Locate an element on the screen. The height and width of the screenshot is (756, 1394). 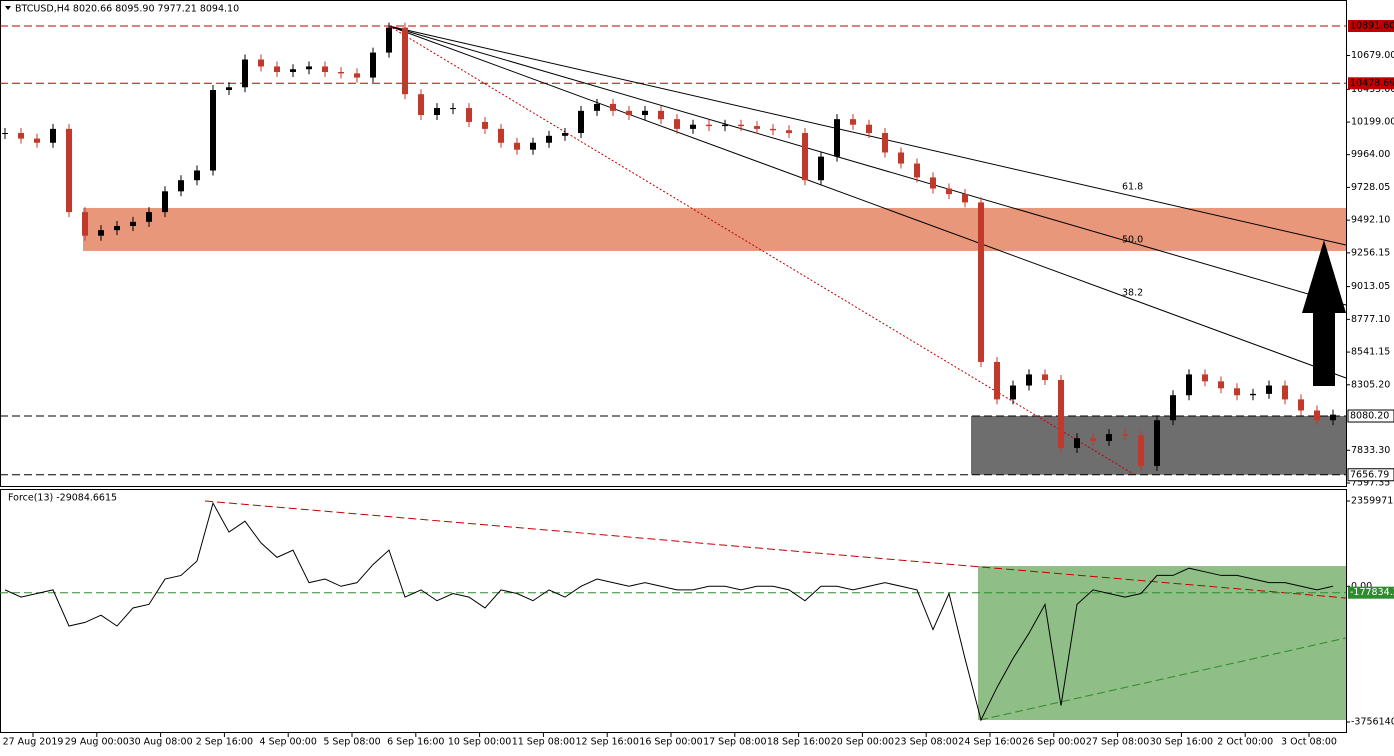
force-tick-label: -3756140.4 is located at coordinates (1372, 722).